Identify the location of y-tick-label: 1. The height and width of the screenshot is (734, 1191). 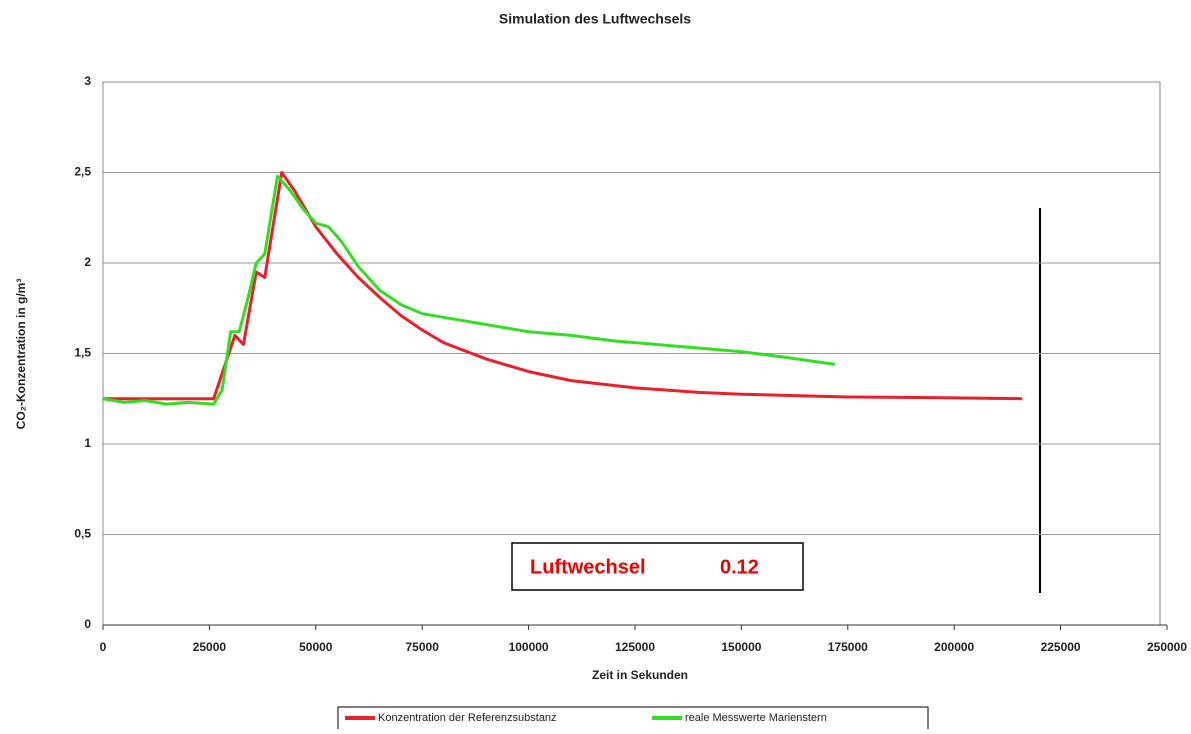
(87, 443).